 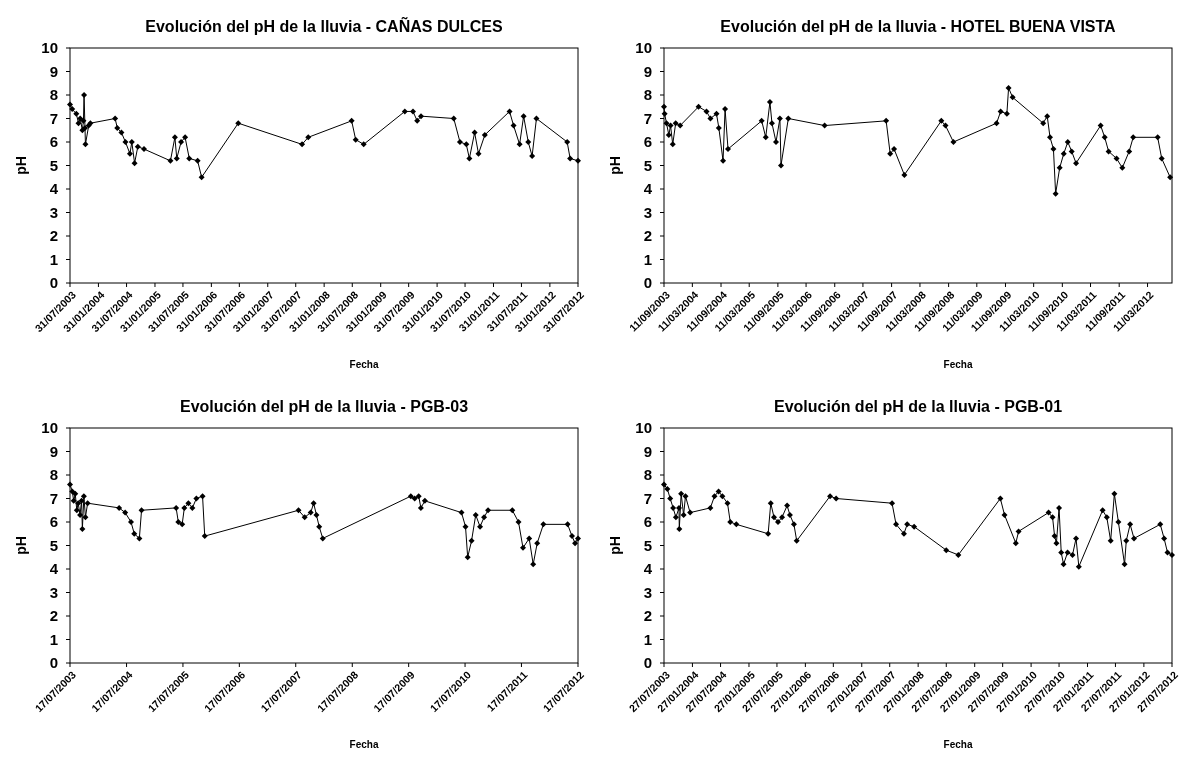 What do you see at coordinates (918, 26) in the screenshot?
I see `chart-title: Evolución del pH de la lluvia - HOTEL BUENA VISTA` at bounding box center [918, 26].